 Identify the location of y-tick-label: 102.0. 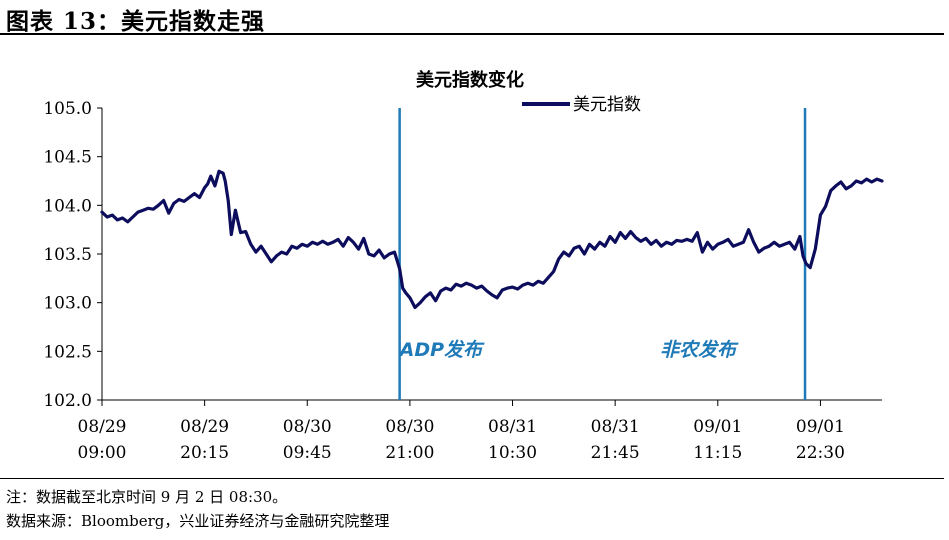
(67, 401).